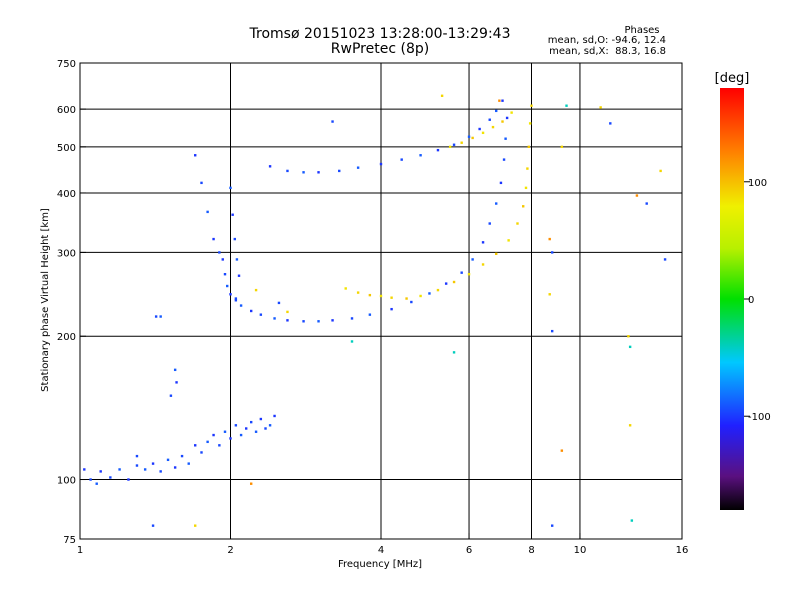 The height and width of the screenshot is (600, 800). What do you see at coordinates (66, 110) in the screenshot?
I see `y-tick-label: 600` at bounding box center [66, 110].